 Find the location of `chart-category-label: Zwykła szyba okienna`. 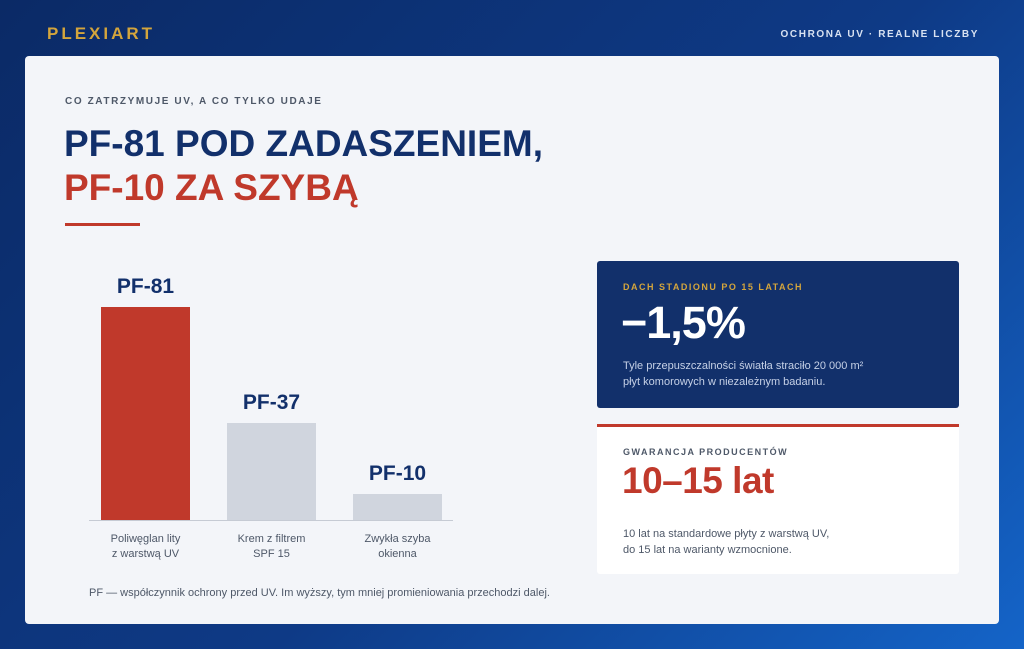

chart-category-label: Zwykła szyba okienna is located at coordinates (397, 546).